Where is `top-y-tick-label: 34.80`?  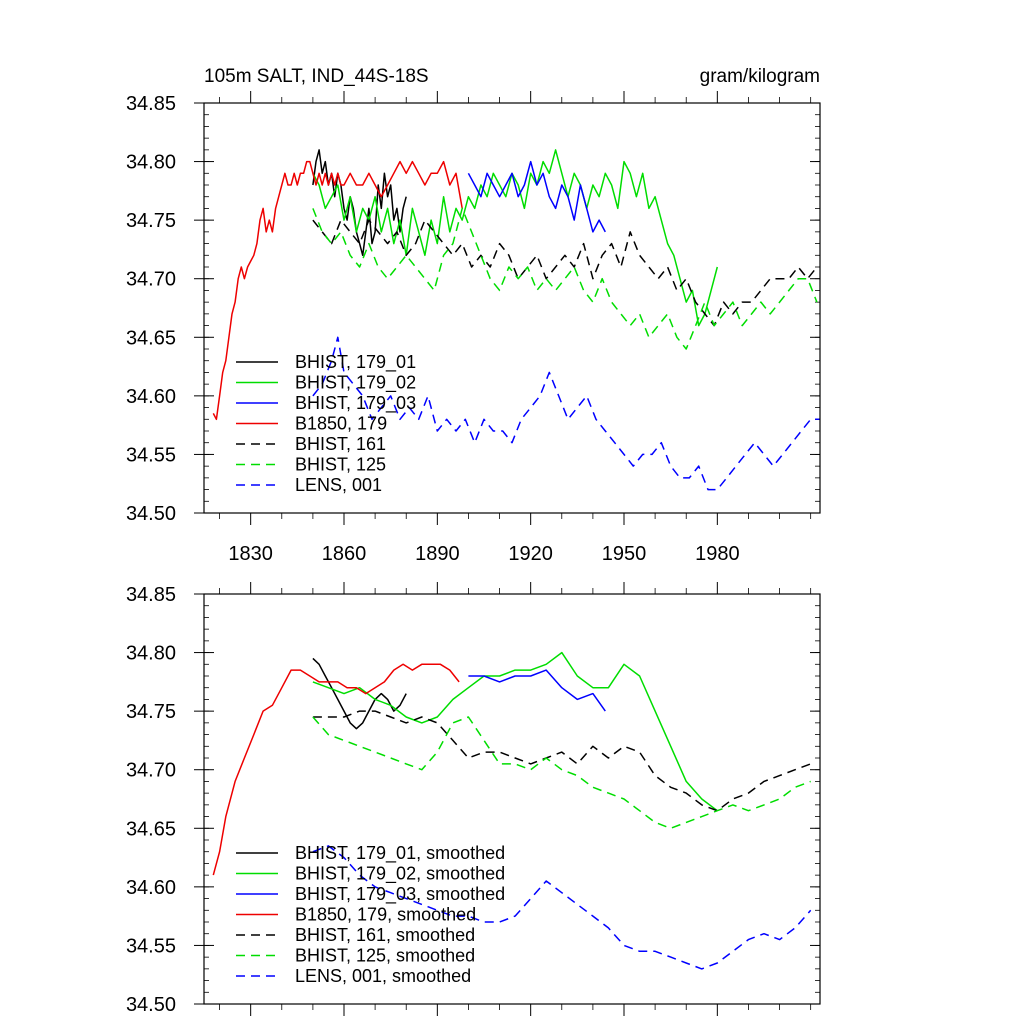
top-y-tick-label: 34.80 is located at coordinates (151, 163).